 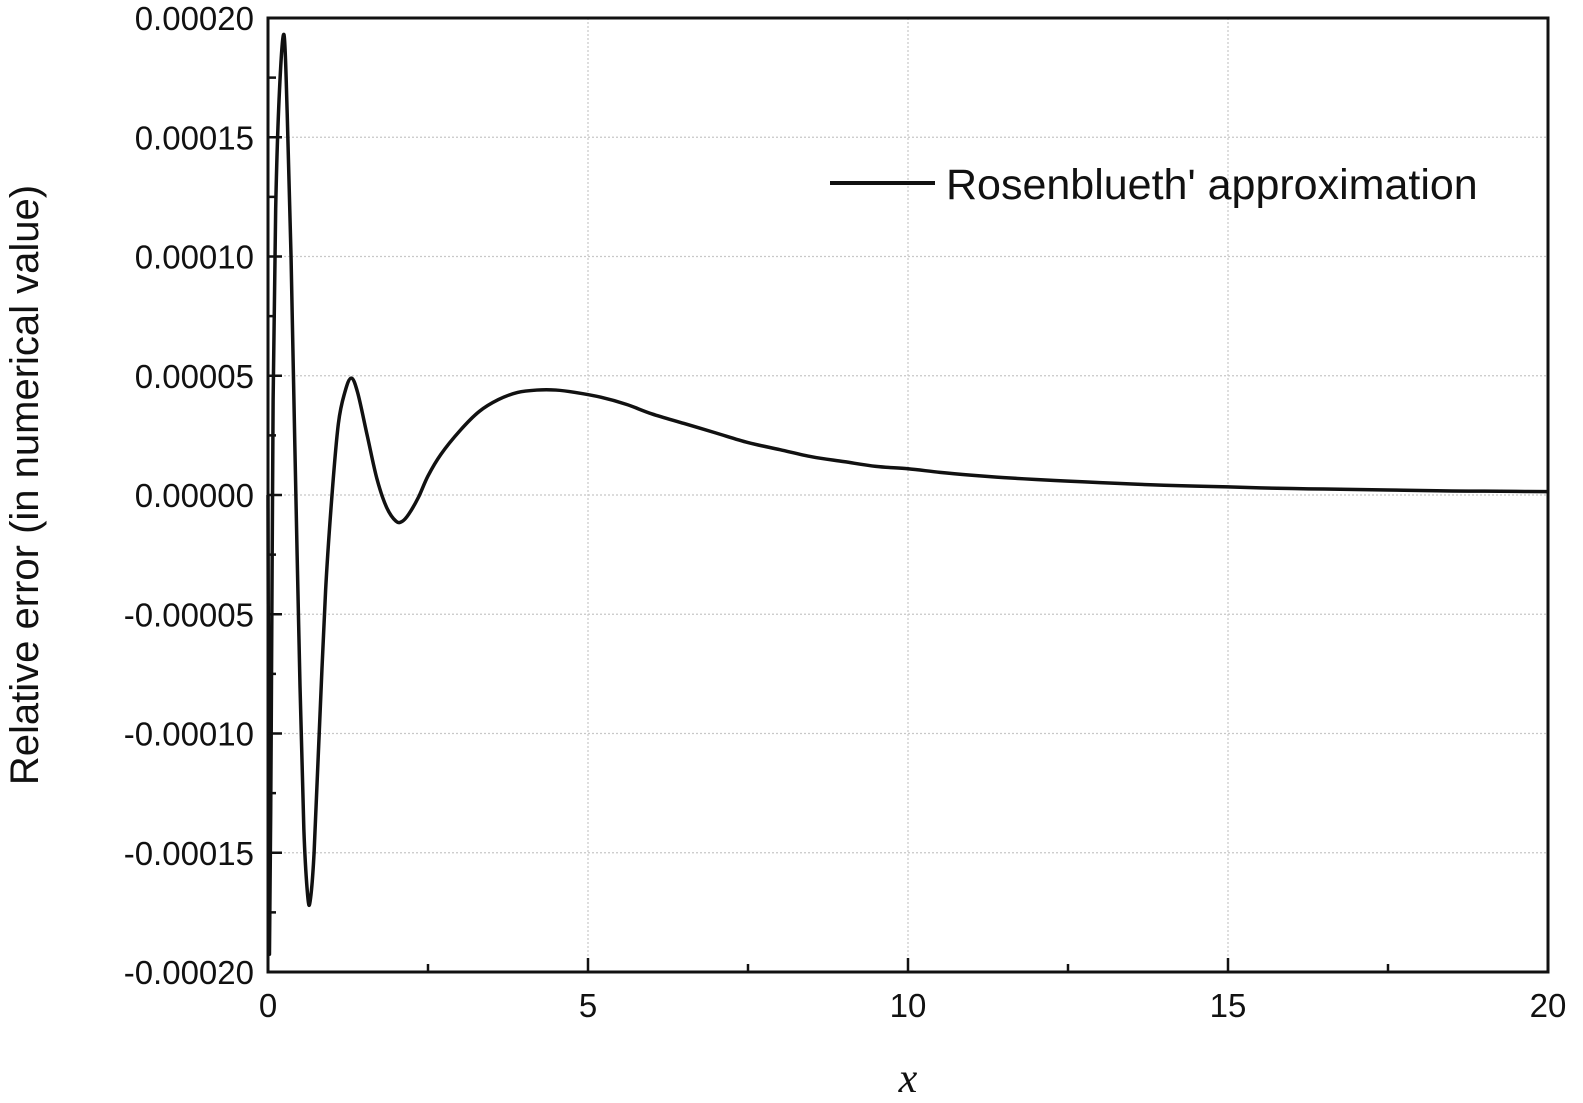 I want to click on x-tick-label: 0, so click(x=268, y=1005).